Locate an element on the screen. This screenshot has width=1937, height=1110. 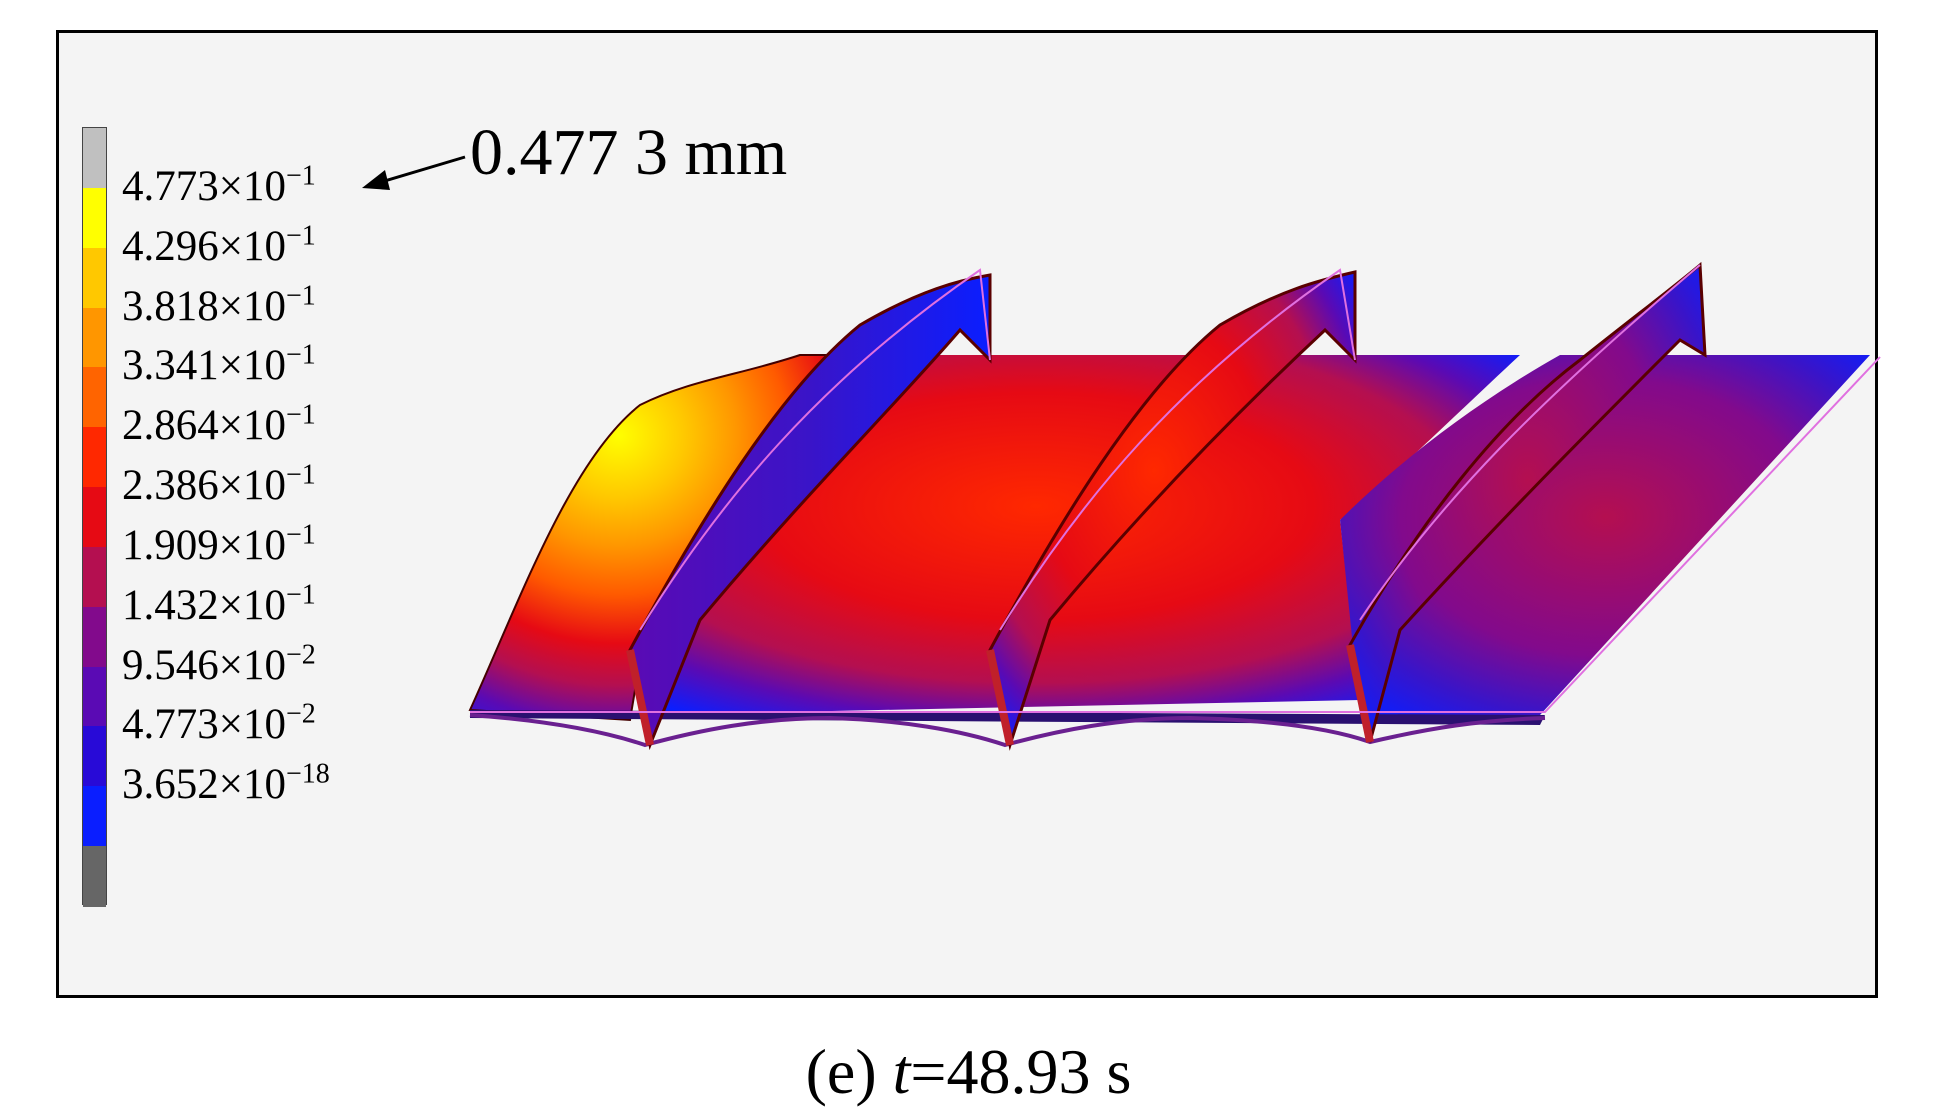
legend-tick-label: 1.432×10⁻¹ is located at coordinates (219, 604).